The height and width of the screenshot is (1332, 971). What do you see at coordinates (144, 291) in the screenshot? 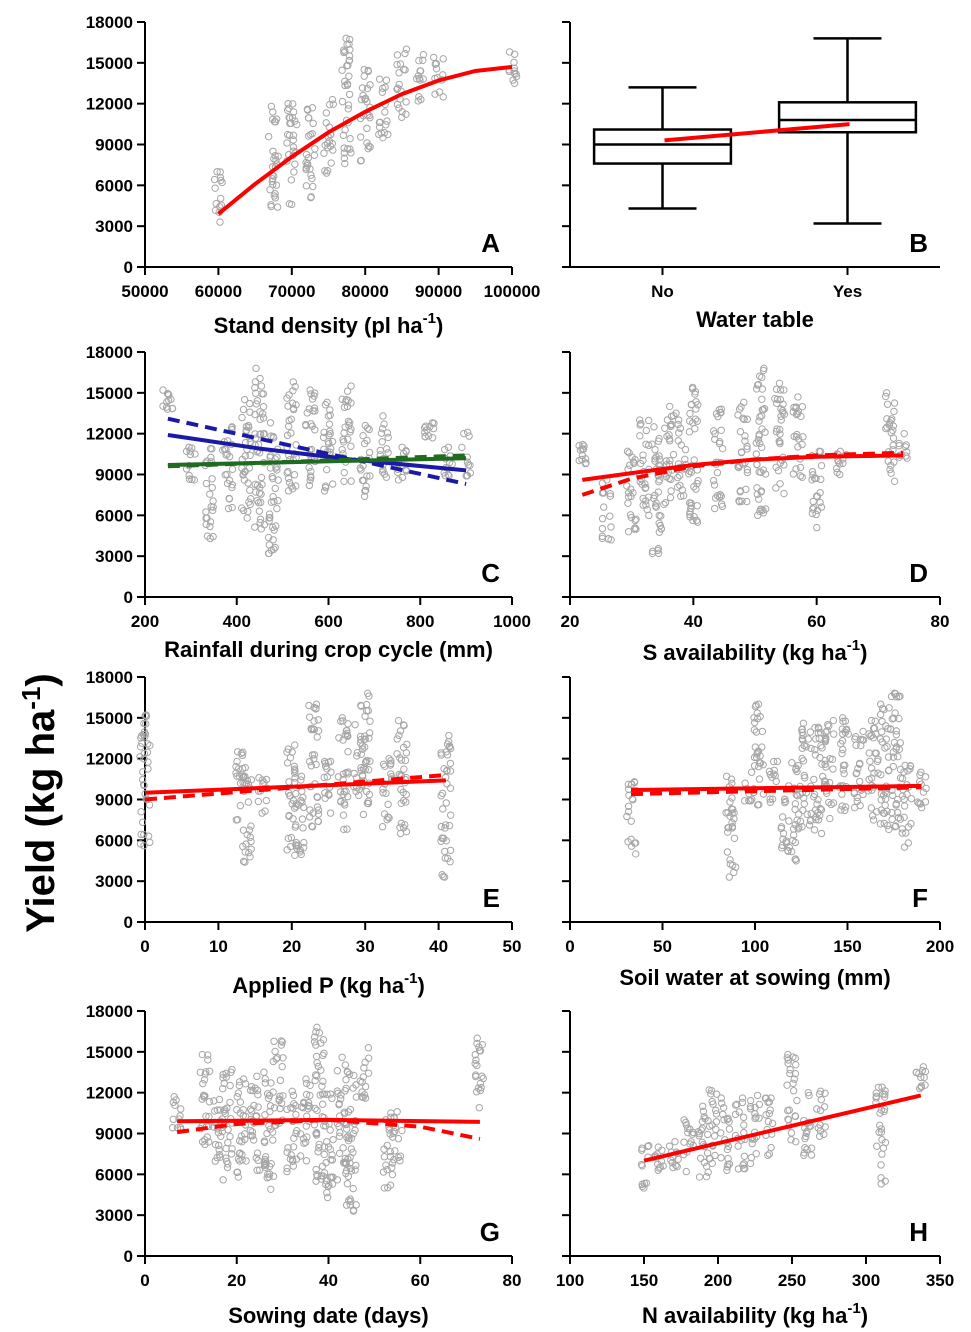
I see `x-tick-label: 50000` at bounding box center [144, 291].